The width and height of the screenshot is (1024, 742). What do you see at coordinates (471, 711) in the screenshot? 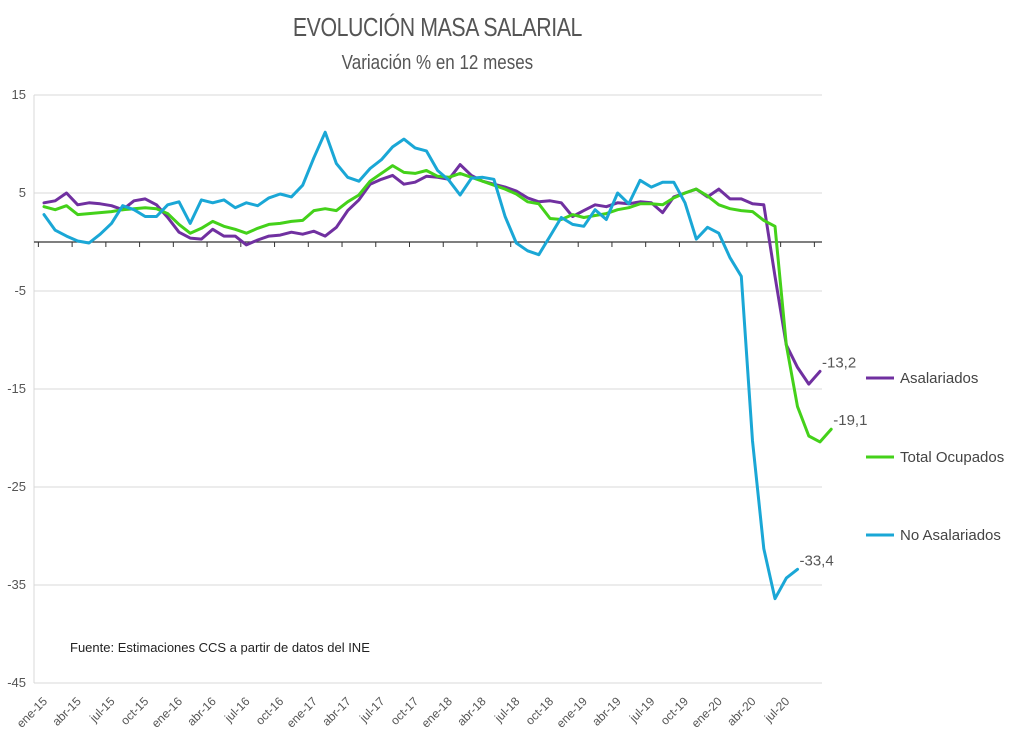
I see `x-tick-label: abr-18` at bounding box center [471, 711].